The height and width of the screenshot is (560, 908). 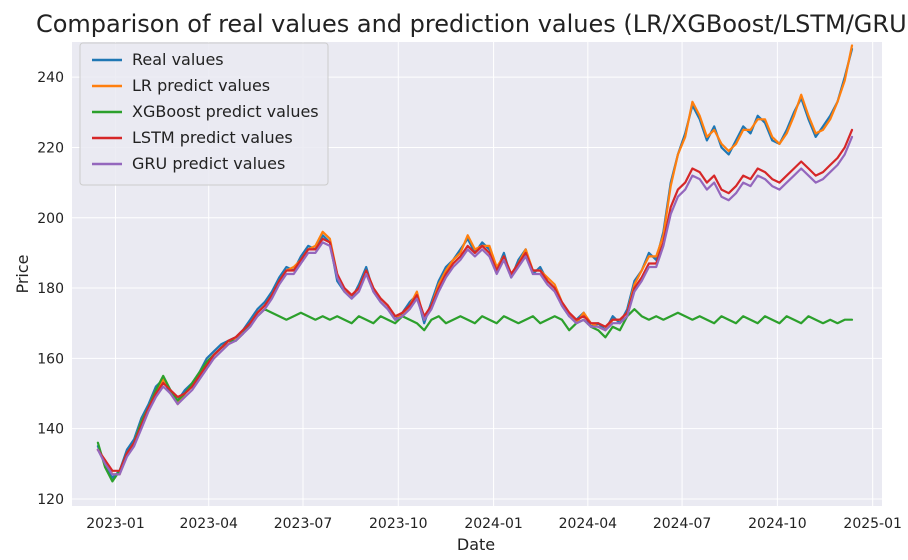 What do you see at coordinates (115, 524) in the screenshot?
I see `x-tick-label: 2023-01` at bounding box center [115, 524].